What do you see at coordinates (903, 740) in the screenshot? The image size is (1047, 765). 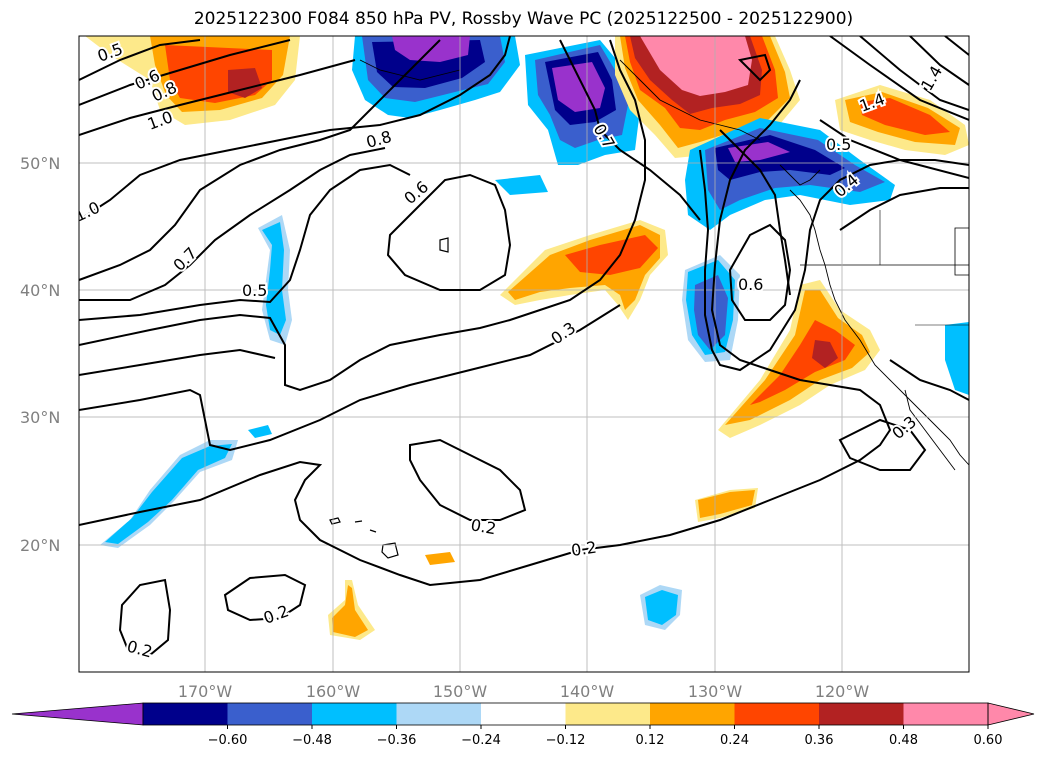 I see `colorbar-tick-label: 0.48` at bounding box center [903, 740].